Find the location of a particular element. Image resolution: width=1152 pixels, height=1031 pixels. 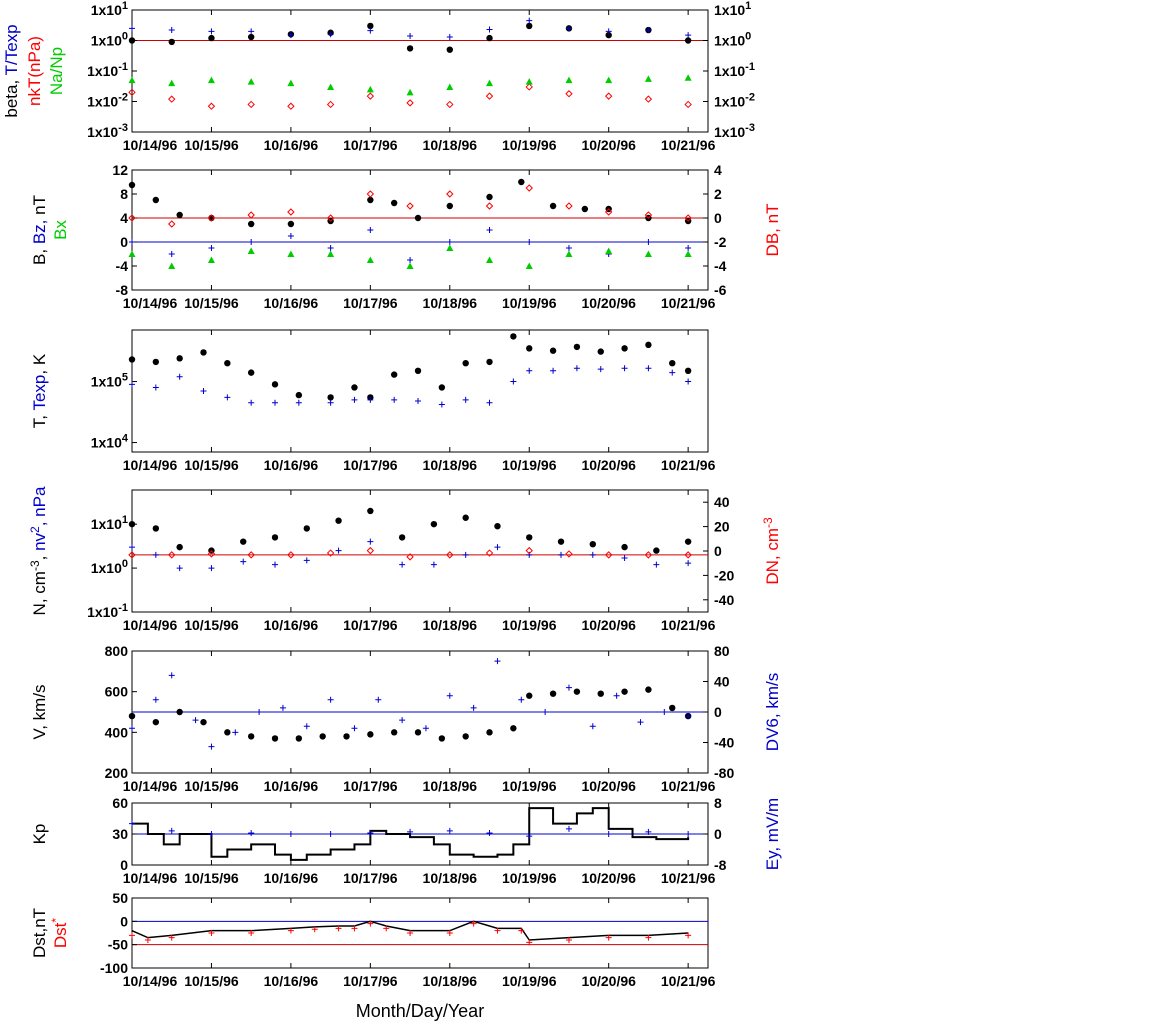

y-tick-label: 400 is located at coordinates (117, 732).